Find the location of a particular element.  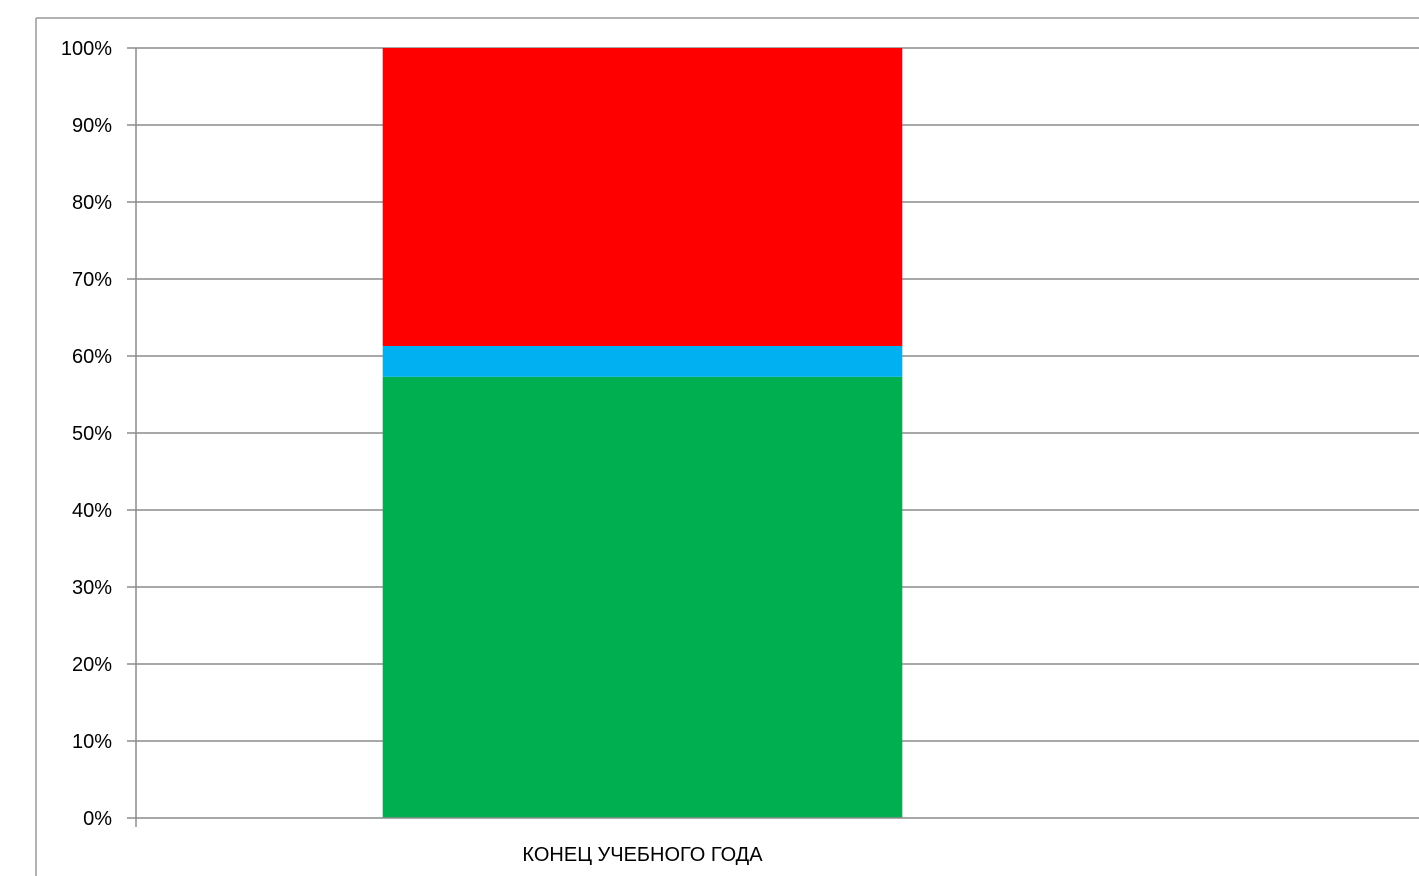

y-tick-label: 90% is located at coordinates (92, 126).